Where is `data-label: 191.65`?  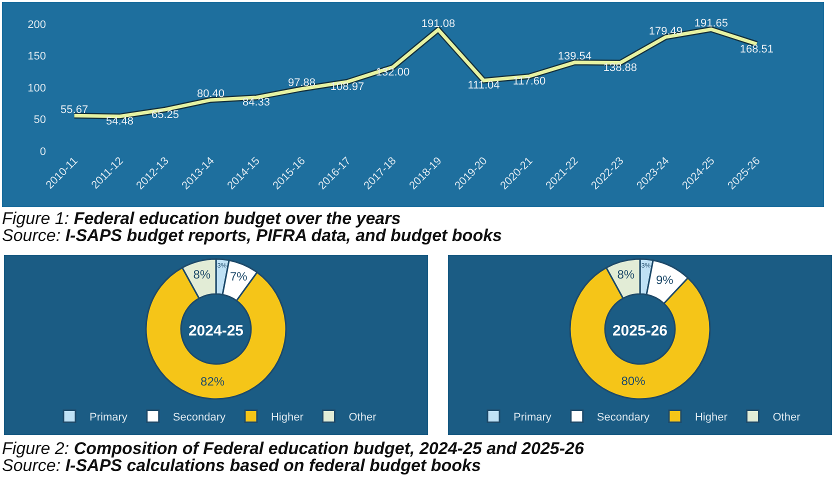
data-label: 191.65 is located at coordinates (711, 24).